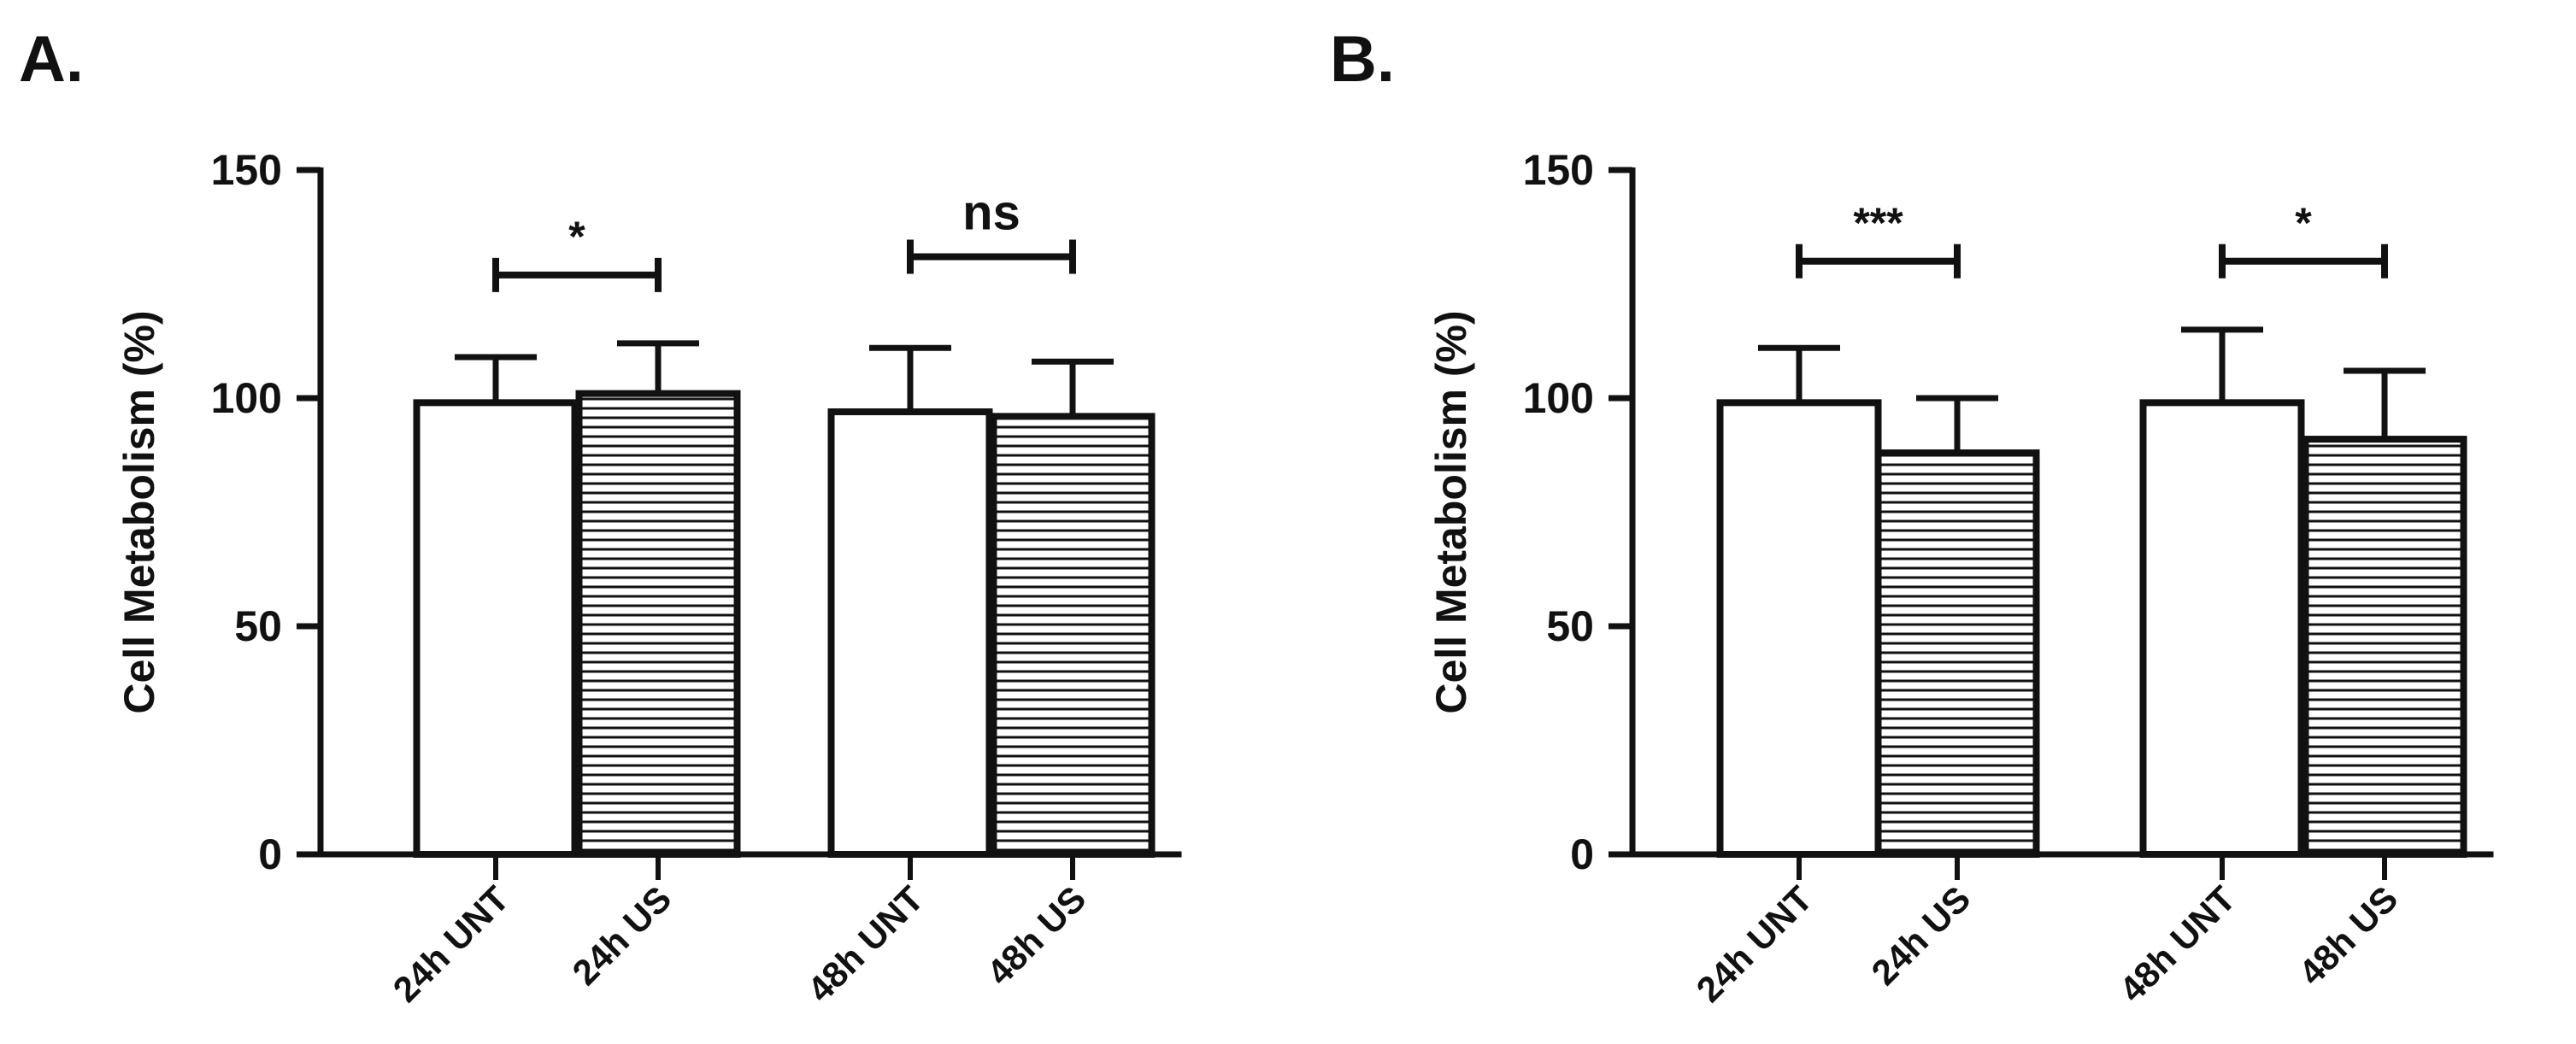 The image size is (2576, 1044). What do you see at coordinates (1362, 60) in the screenshot?
I see `panel-label: B.` at bounding box center [1362, 60].